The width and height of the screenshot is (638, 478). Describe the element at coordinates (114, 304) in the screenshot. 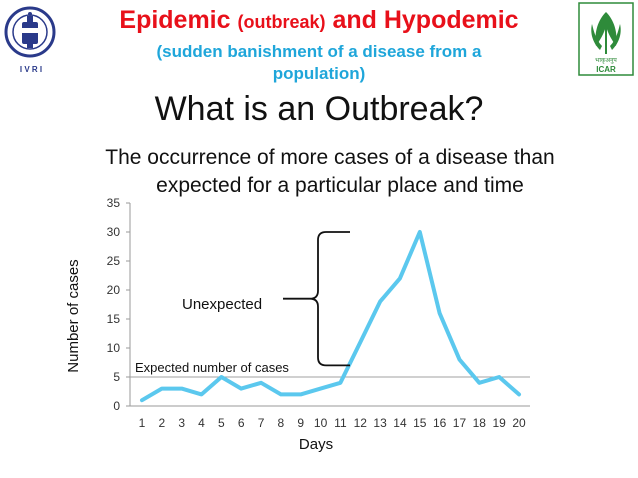

I see `y-tick-labels: 0 5 10 15 20 25 30 35` at that location.